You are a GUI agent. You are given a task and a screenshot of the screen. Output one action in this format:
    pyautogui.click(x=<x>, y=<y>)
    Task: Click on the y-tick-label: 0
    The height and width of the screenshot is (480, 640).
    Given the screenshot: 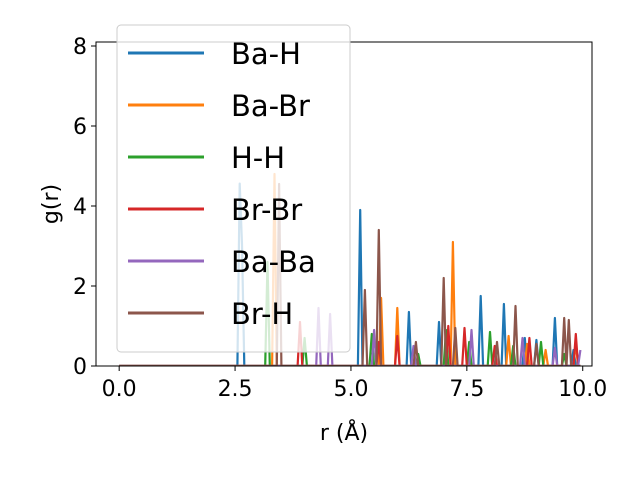 What is the action you would take?
    pyautogui.click(x=80, y=367)
    